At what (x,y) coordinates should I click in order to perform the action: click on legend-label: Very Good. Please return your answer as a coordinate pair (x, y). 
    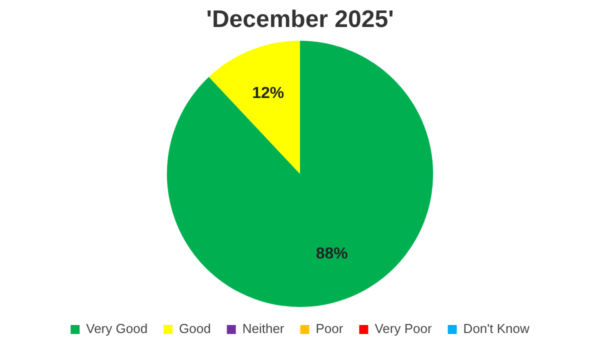
    Looking at the image, I should click on (117, 328).